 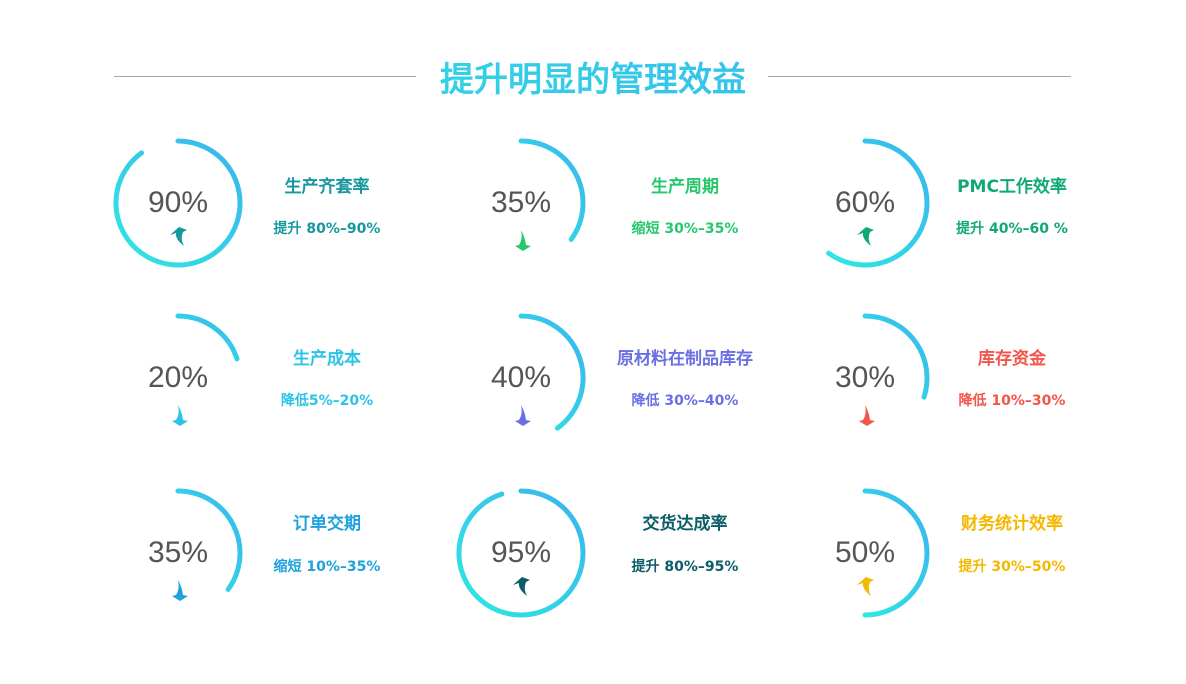 What do you see at coordinates (661, 378) in the screenshot?
I see `metric-card: 40% 原材料在制品库存降低 30%–40%` at bounding box center [661, 378].